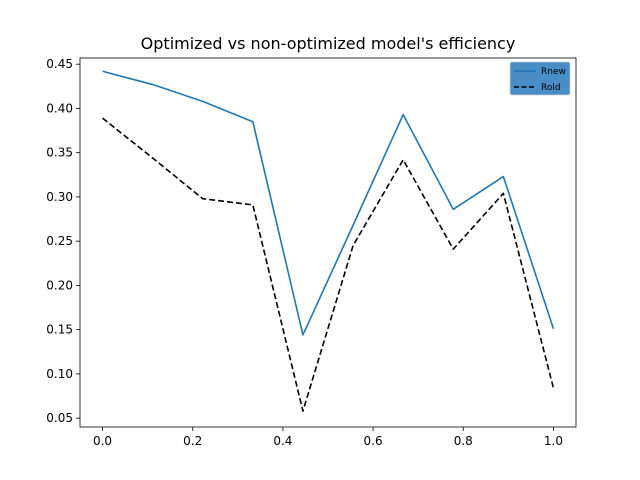 The image size is (640, 480). What do you see at coordinates (102, 441) in the screenshot?
I see `x-tick-label: 0.0` at bounding box center [102, 441].